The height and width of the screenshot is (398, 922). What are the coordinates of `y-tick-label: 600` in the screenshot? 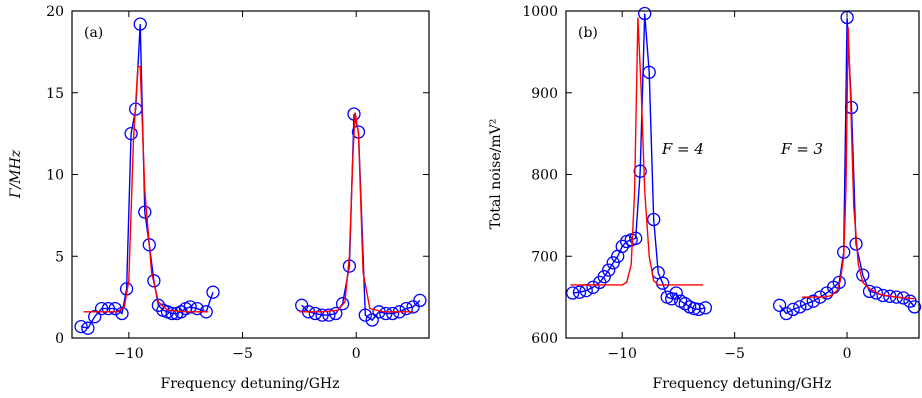 It's located at (544, 339).